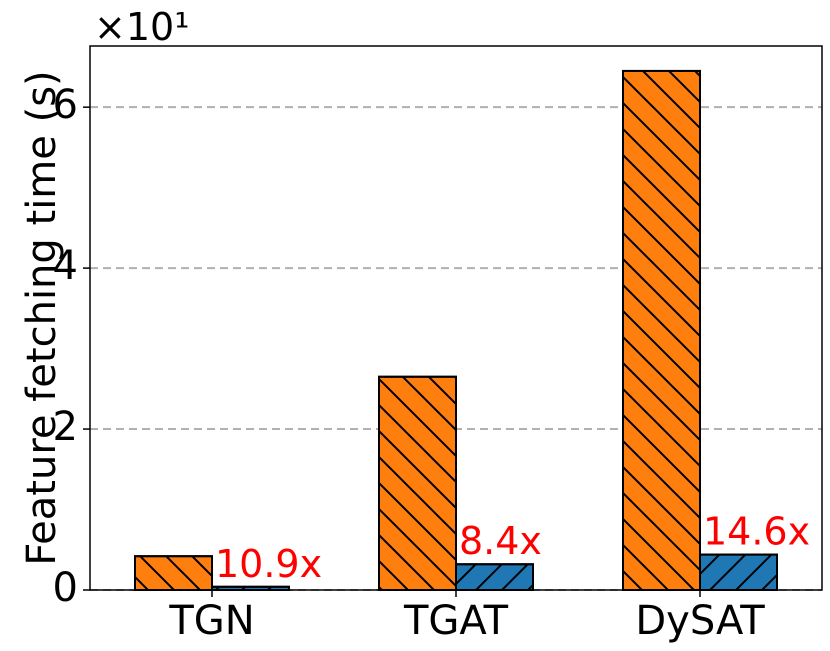 This screenshot has height=651, width=830. What do you see at coordinates (65, 588) in the screenshot?
I see `y-tick-label: 0` at bounding box center [65, 588].